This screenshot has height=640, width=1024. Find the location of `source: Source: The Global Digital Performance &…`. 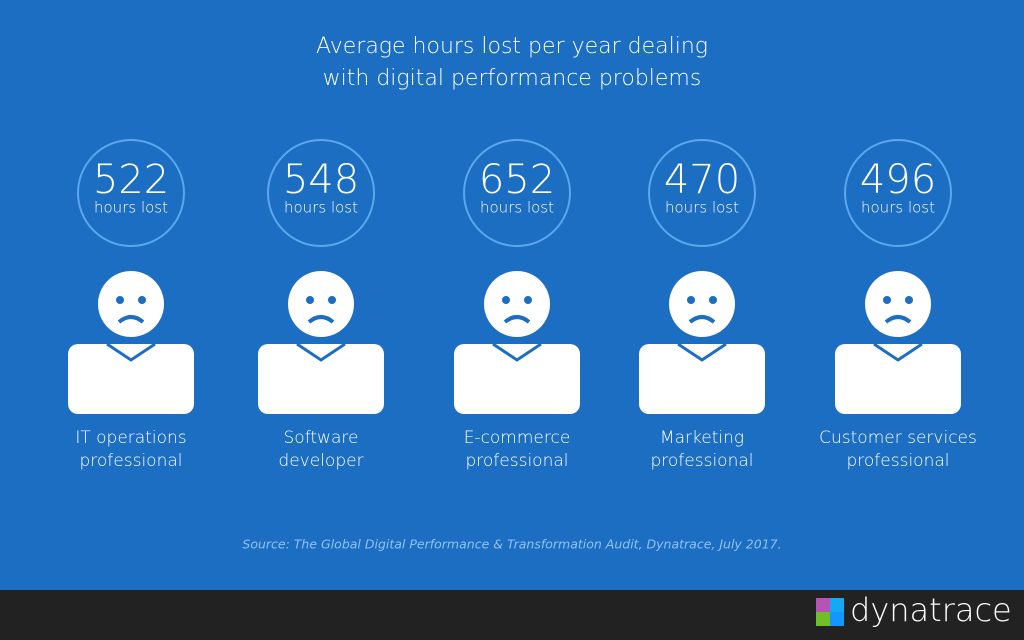

source: Source: The Global Digital Performance &… is located at coordinates (511, 544).